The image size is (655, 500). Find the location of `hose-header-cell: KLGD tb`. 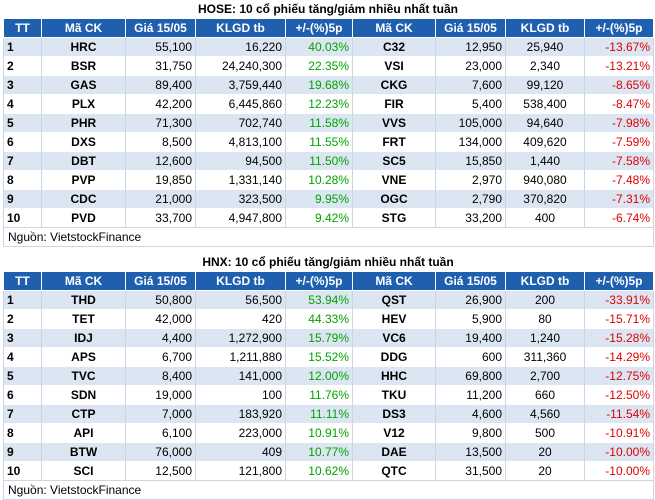

hose-header-cell: KLGD tb is located at coordinates (545, 28).